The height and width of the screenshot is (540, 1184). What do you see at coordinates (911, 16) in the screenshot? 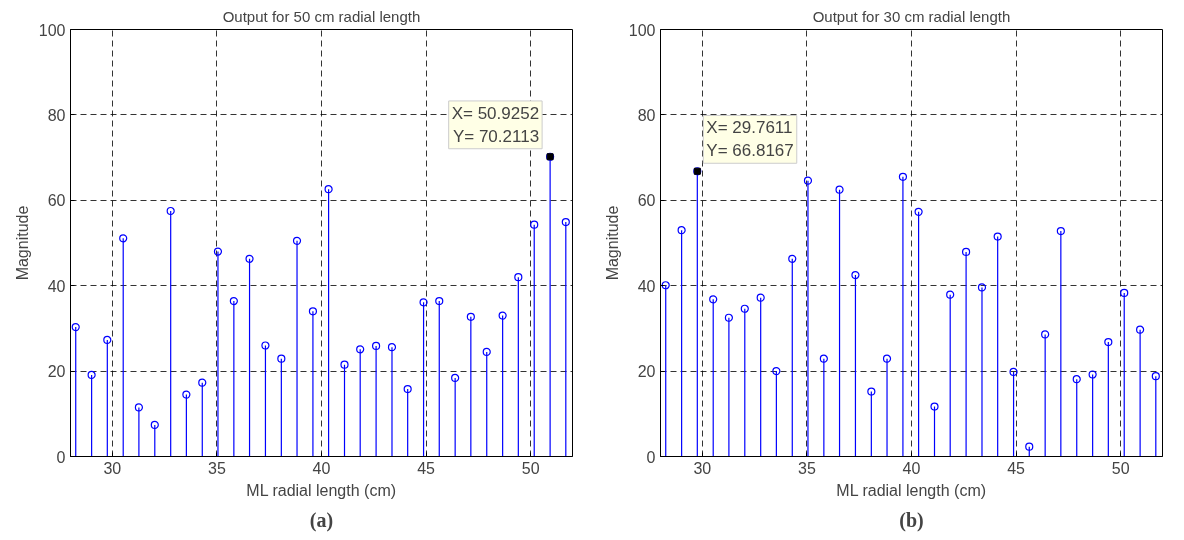
I see `chart-title: Output for 30 cm radial length` at bounding box center [911, 16].